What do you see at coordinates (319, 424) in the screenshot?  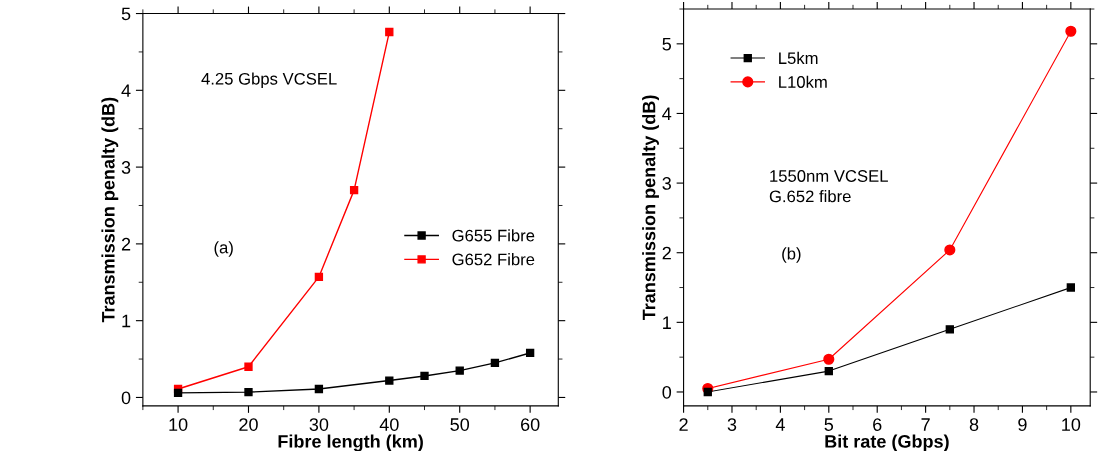 I see `x-tick-label: 30` at bounding box center [319, 424].